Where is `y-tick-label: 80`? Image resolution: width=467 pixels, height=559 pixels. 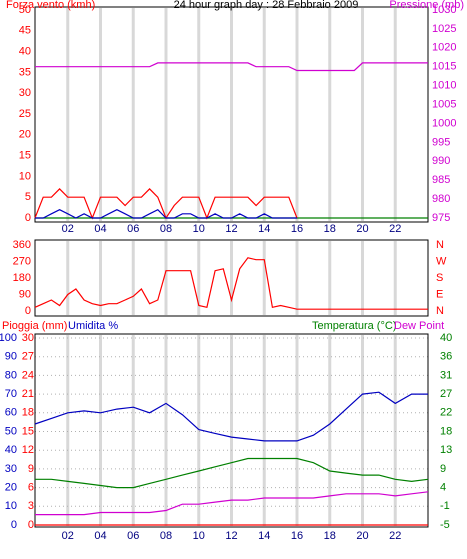
y-tick-label: 80 is located at coordinates (11, 375).